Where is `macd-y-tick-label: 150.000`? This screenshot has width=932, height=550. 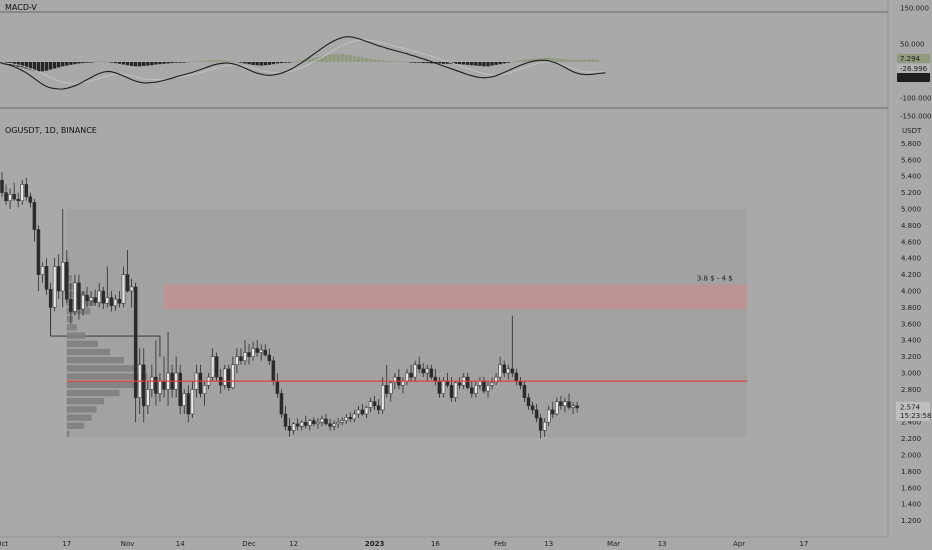
macd-y-tick-label: 150.000 is located at coordinates (914, 9).